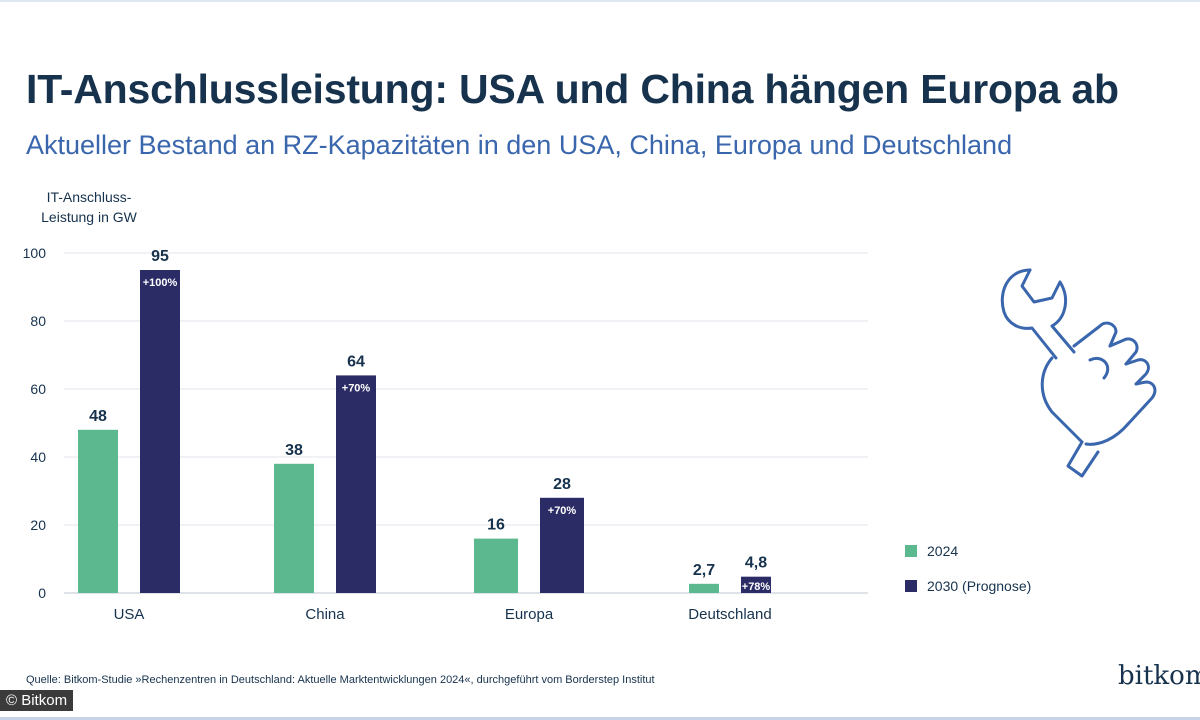 This screenshot has width=1200, height=720. Describe the element at coordinates (943, 551) in the screenshot. I see `legend-label-2024: 2024` at that location.